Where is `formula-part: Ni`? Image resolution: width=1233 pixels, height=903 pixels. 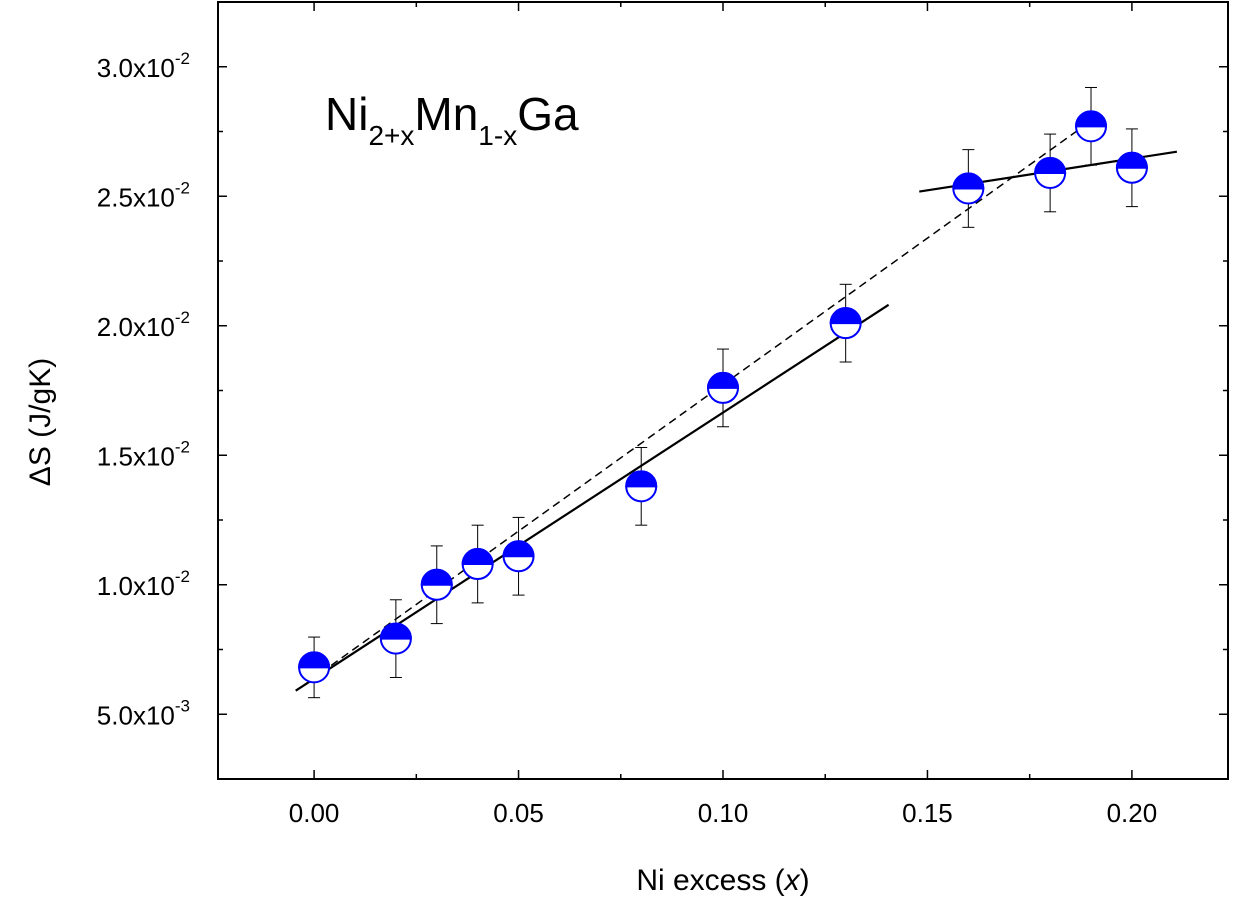
formula-part: Ni is located at coordinates (346, 114).